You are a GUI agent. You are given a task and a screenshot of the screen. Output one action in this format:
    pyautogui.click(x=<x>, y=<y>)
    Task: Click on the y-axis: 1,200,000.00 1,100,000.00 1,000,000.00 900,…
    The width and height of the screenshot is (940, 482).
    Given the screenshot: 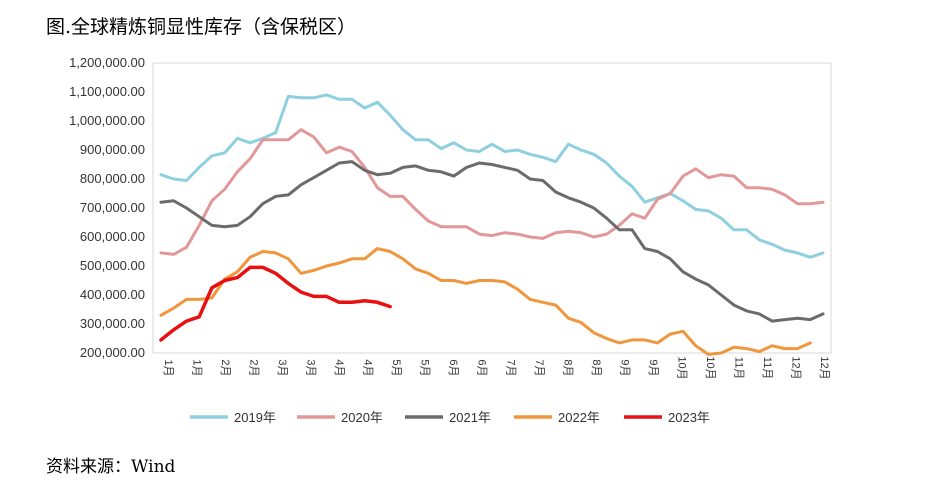 What is the action you would take?
    pyautogui.click(x=107, y=207)
    